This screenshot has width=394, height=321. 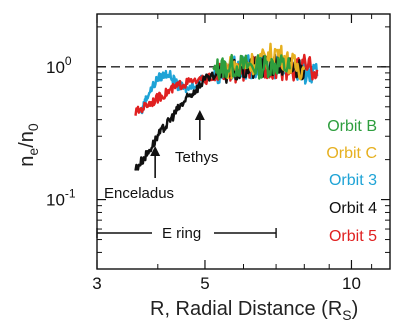 I want to click on x-tick-labels: 3 5 10, so click(x=226, y=283).